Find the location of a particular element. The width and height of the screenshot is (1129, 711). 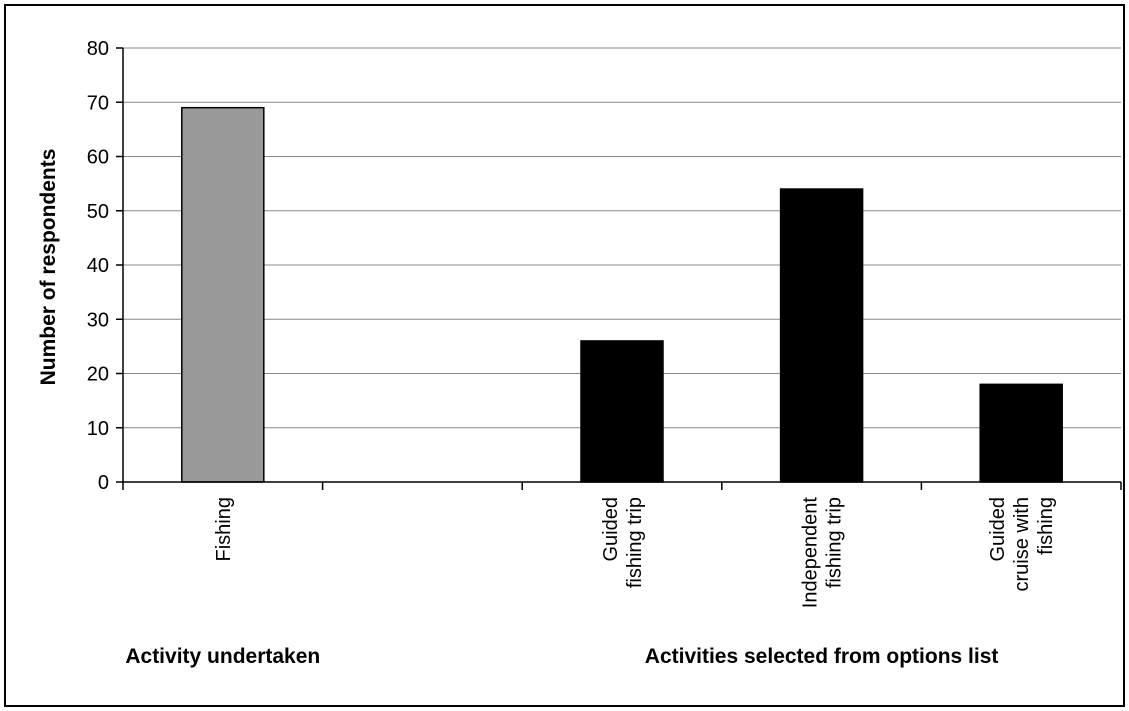

y-tick-label: 40 is located at coordinates (98, 266).